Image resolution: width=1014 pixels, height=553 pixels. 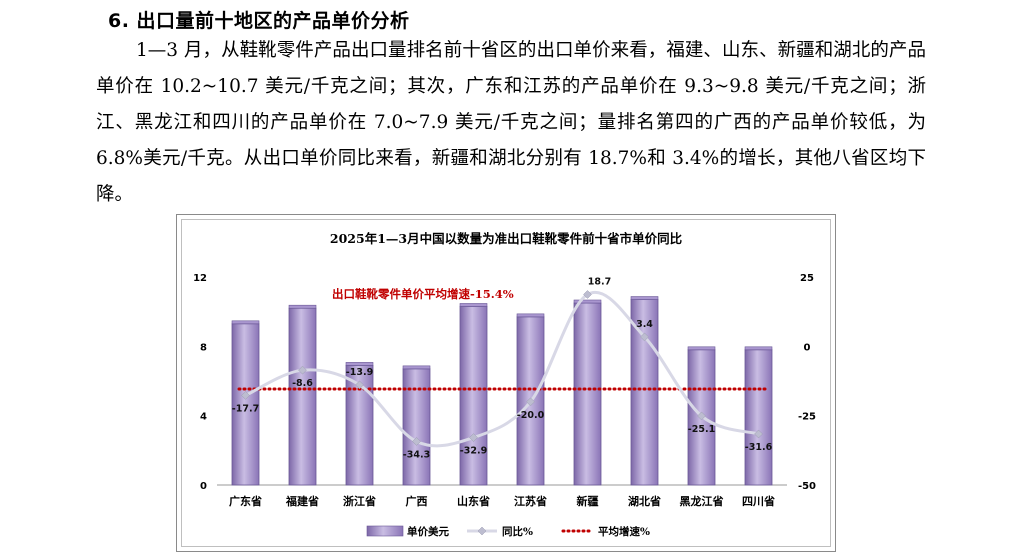 I want to click on category-label: 广东省, so click(x=245, y=501).